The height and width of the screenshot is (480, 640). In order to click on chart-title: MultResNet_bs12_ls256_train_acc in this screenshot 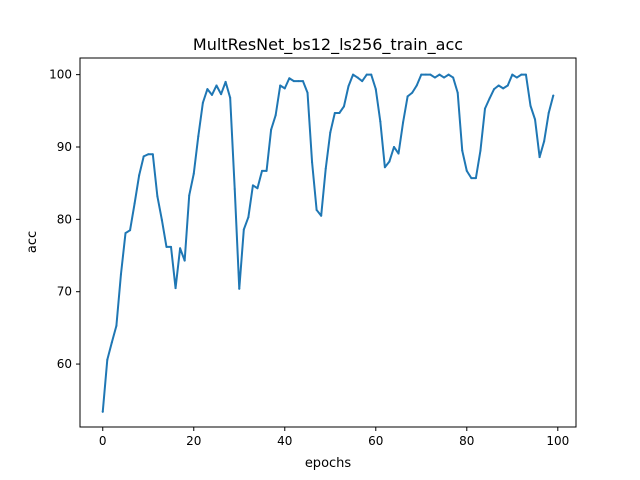, I will do `click(328, 45)`.